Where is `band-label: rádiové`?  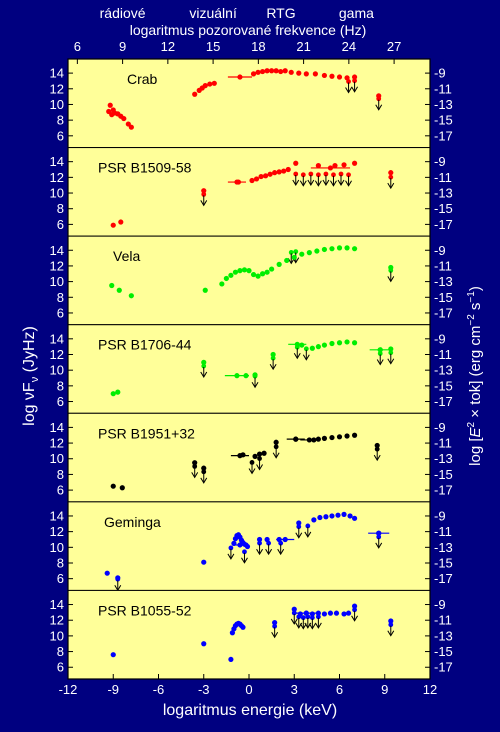 band-label: rádiové is located at coordinates (123, 13).